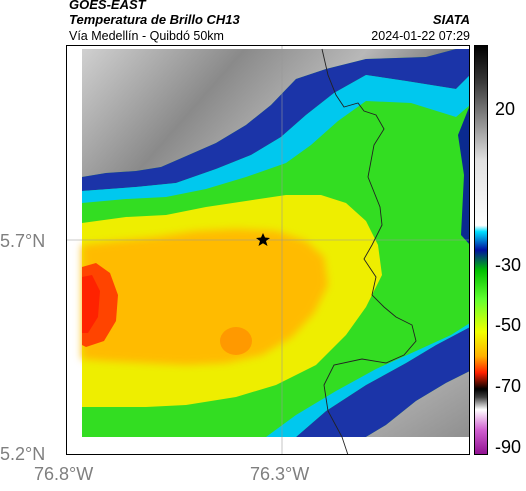  Describe the element at coordinates (508, 386) in the screenshot. I see `colorbar-tick: -70` at that location.